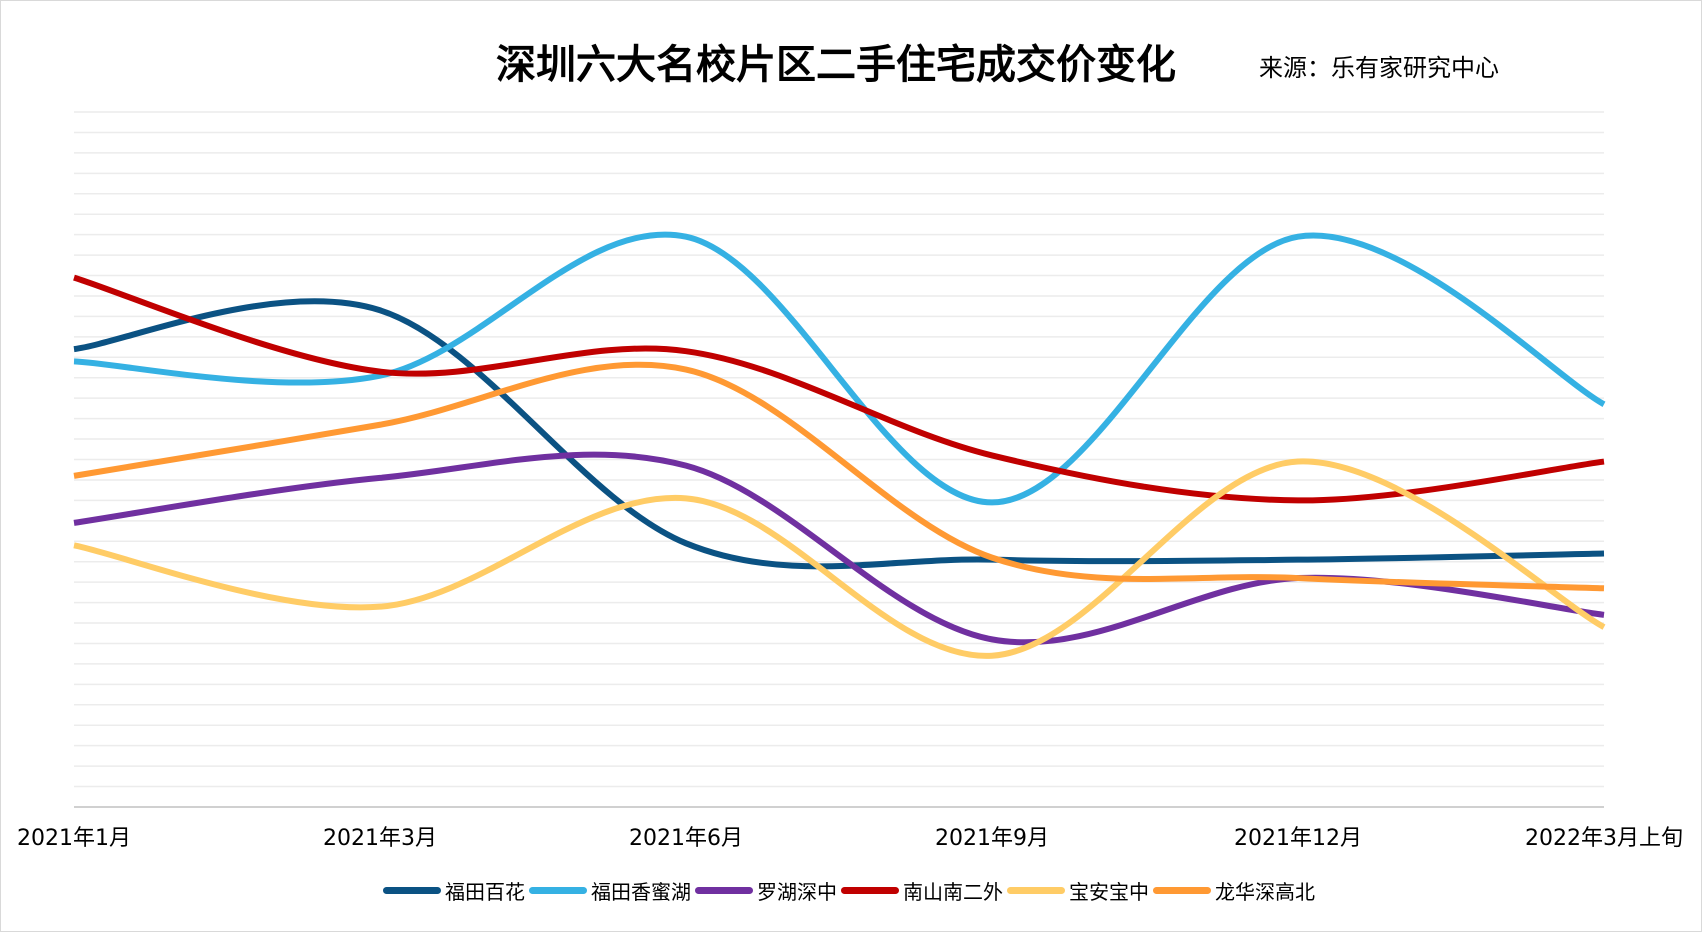 Image resolution: width=1702 pixels, height=932 pixels. I want to click on legend: 福田百花 福田香蜜湖 罗湖深中 南山南二外 宝安宝中 龙华深高北, so click(851, 890).